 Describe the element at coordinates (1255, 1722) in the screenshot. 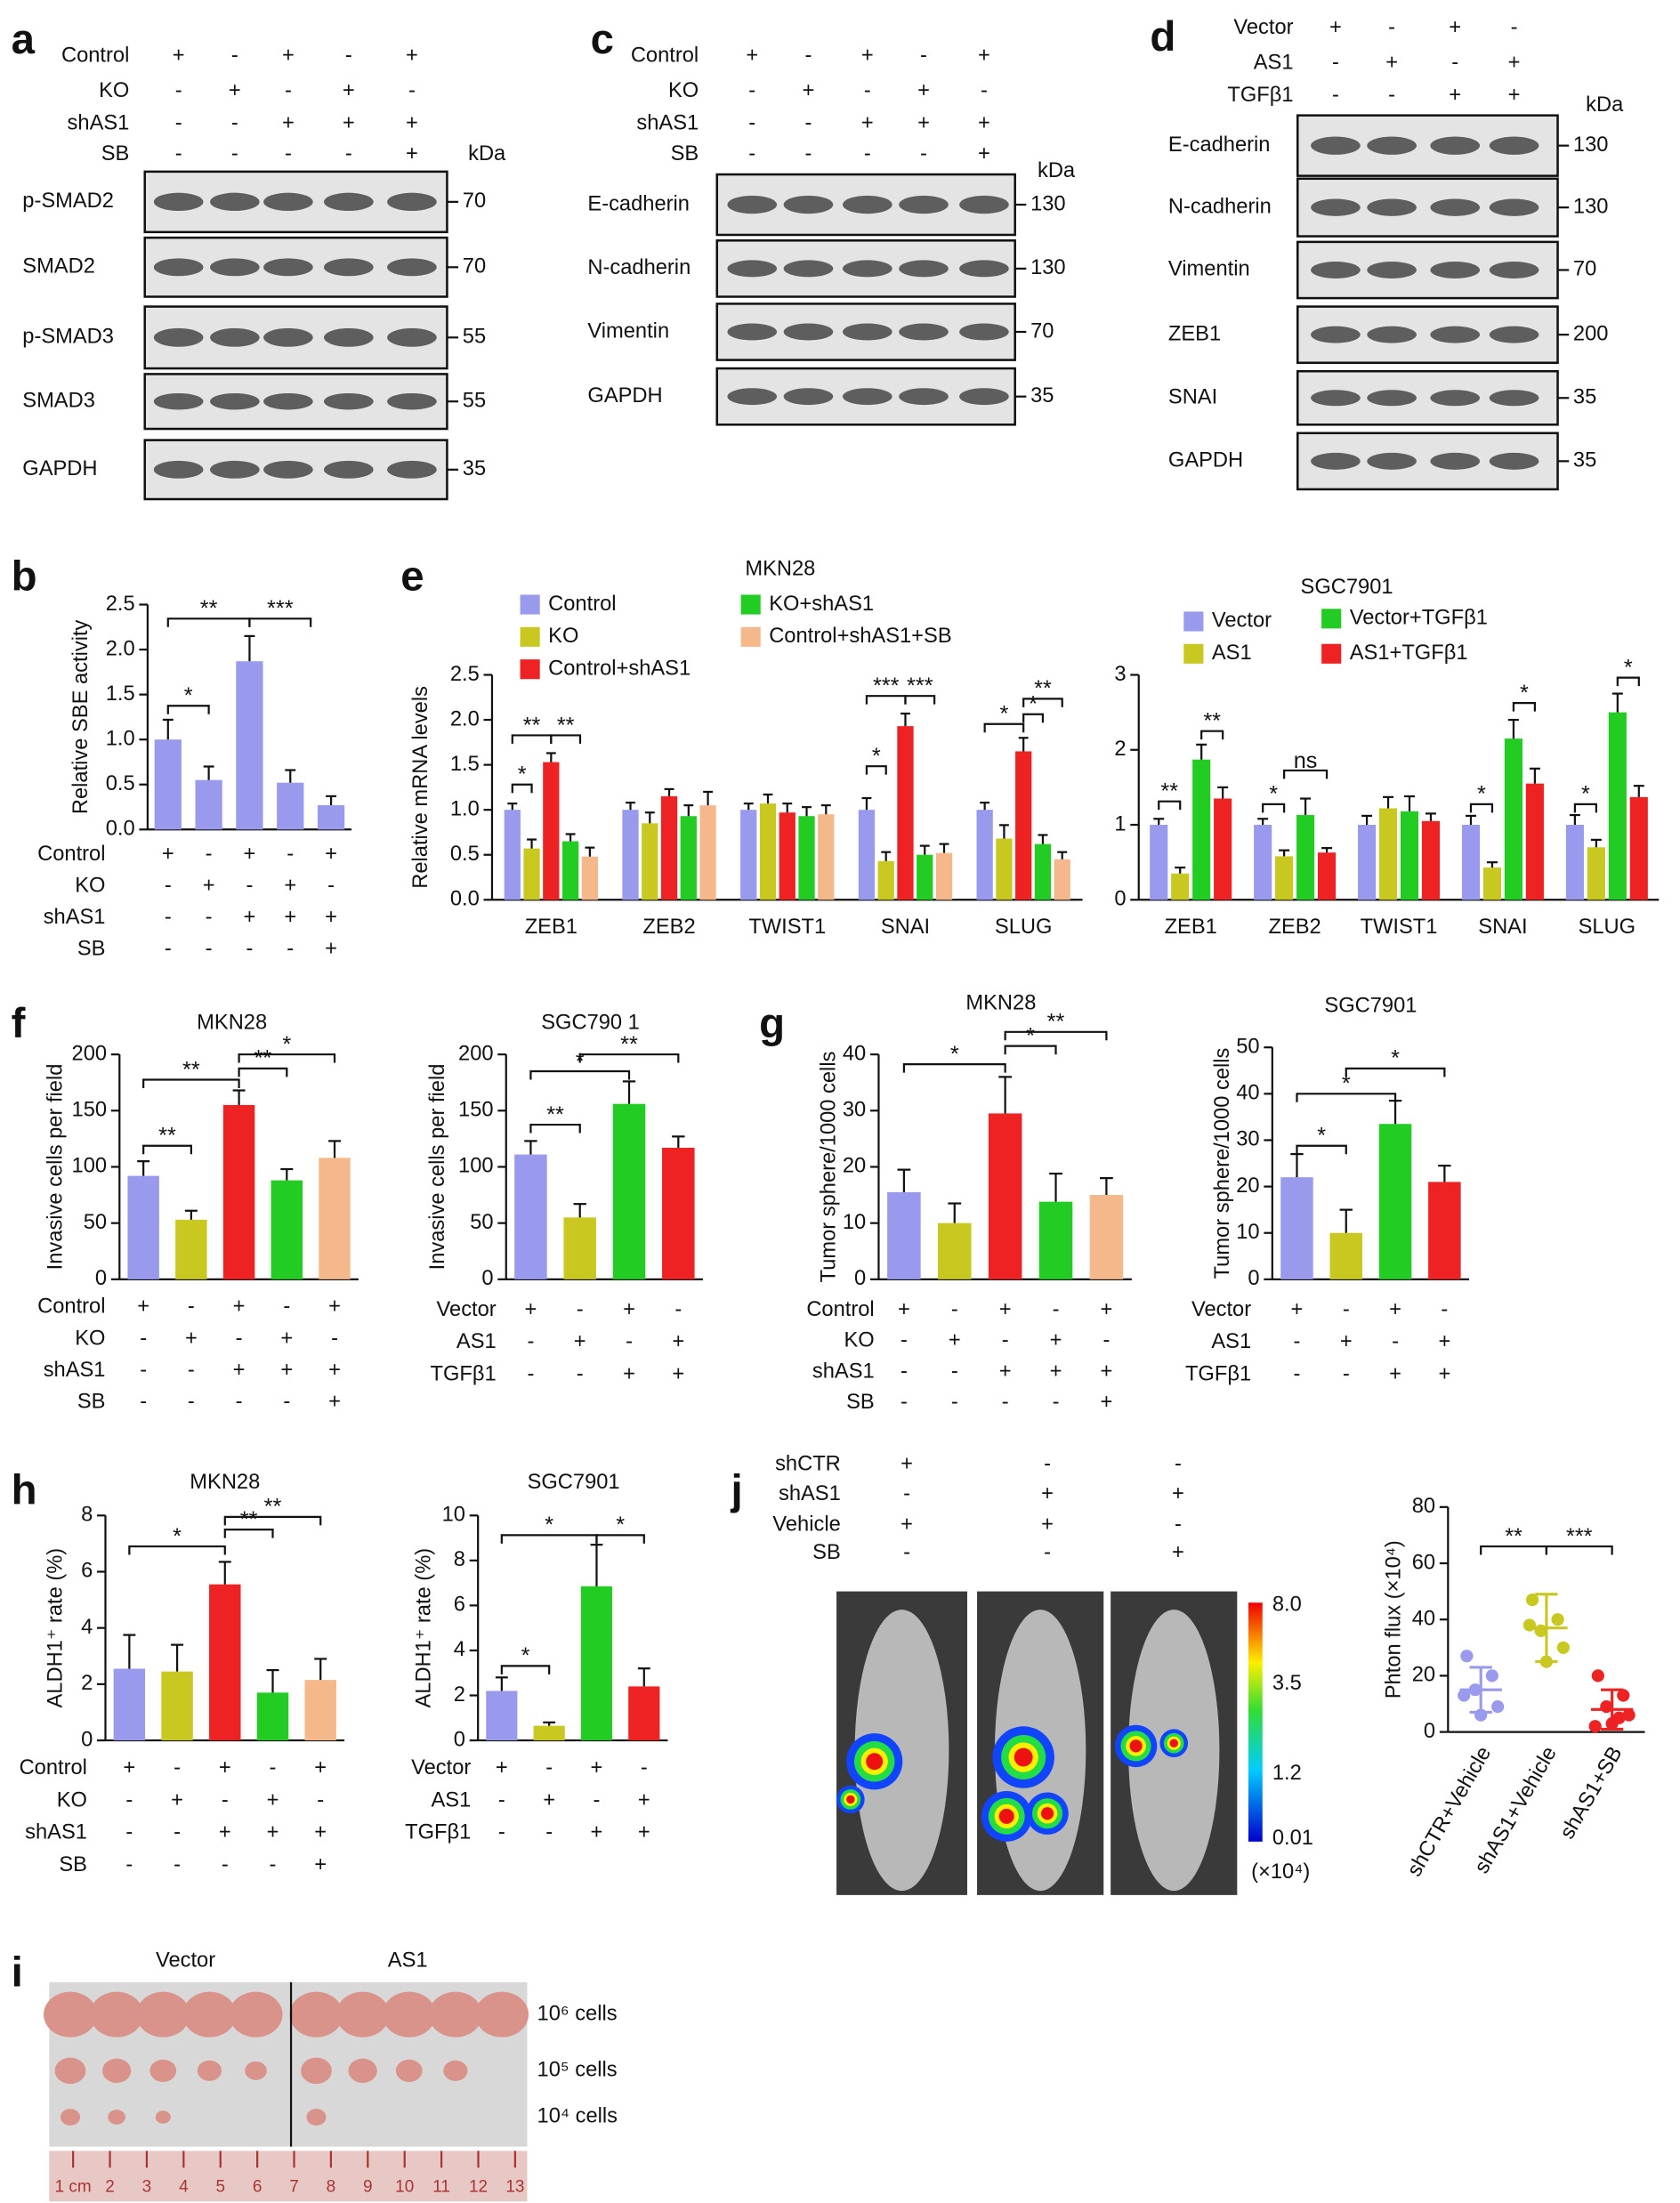

I see `colorbar` at that location.